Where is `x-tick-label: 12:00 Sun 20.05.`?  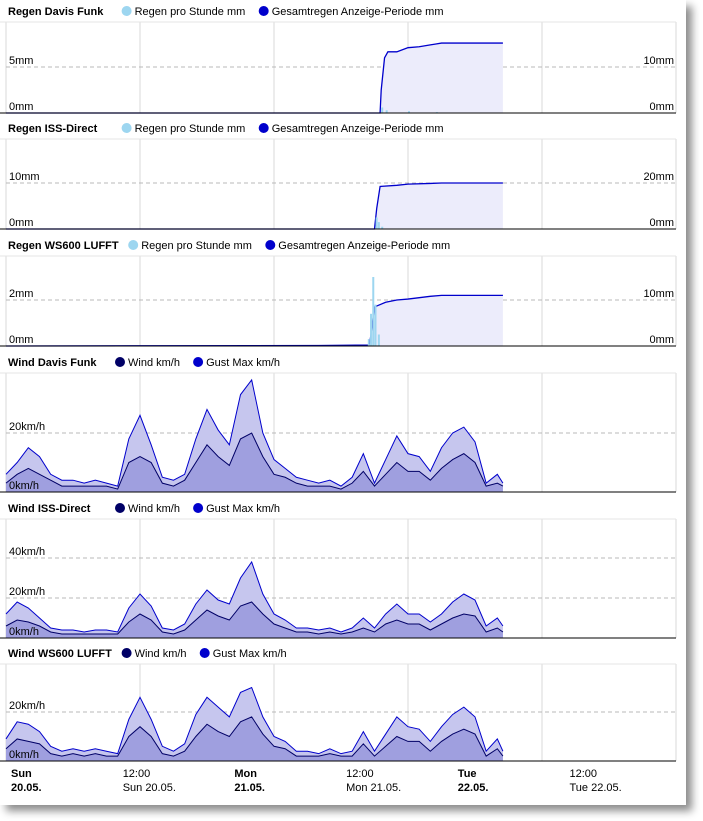 x-tick-label: 12:00 Sun 20.05. is located at coordinates (149, 781).